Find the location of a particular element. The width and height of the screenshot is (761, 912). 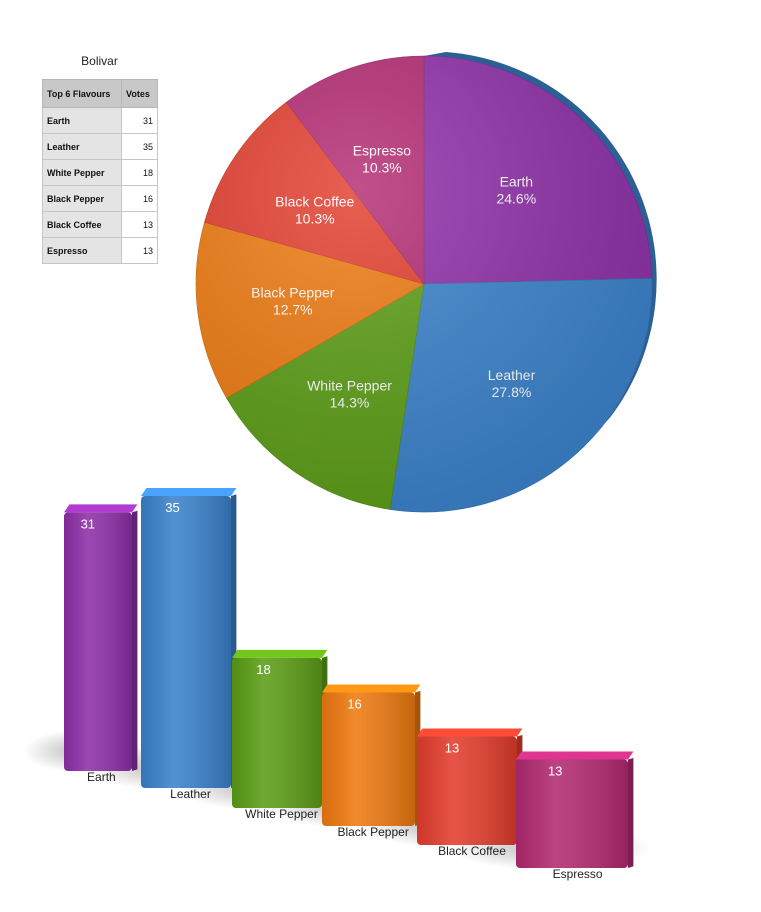

row-name: Earth is located at coordinates (82, 120).